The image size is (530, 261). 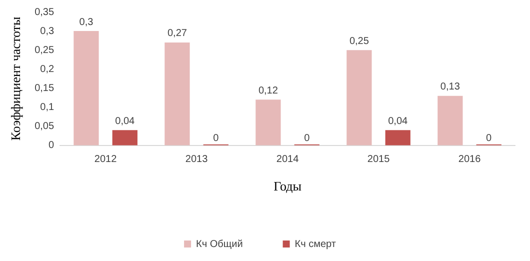 What do you see at coordinates (44, 50) in the screenshot?
I see `y-tick-label: 0,25` at bounding box center [44, 50].